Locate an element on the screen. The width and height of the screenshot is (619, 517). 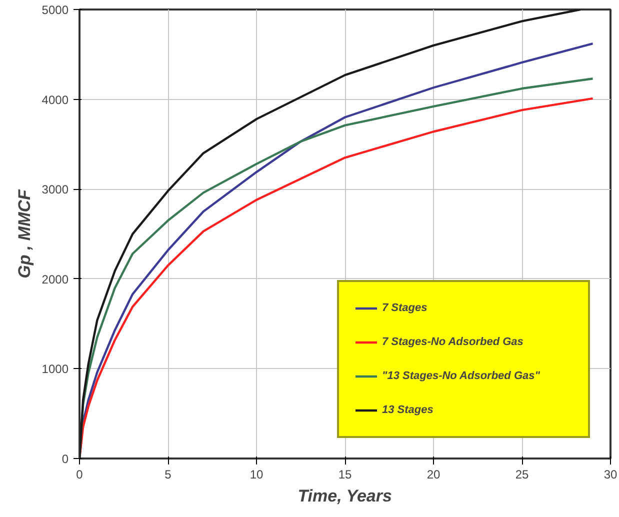
y-tick-label: 0 is located at coordinates (65, 459).